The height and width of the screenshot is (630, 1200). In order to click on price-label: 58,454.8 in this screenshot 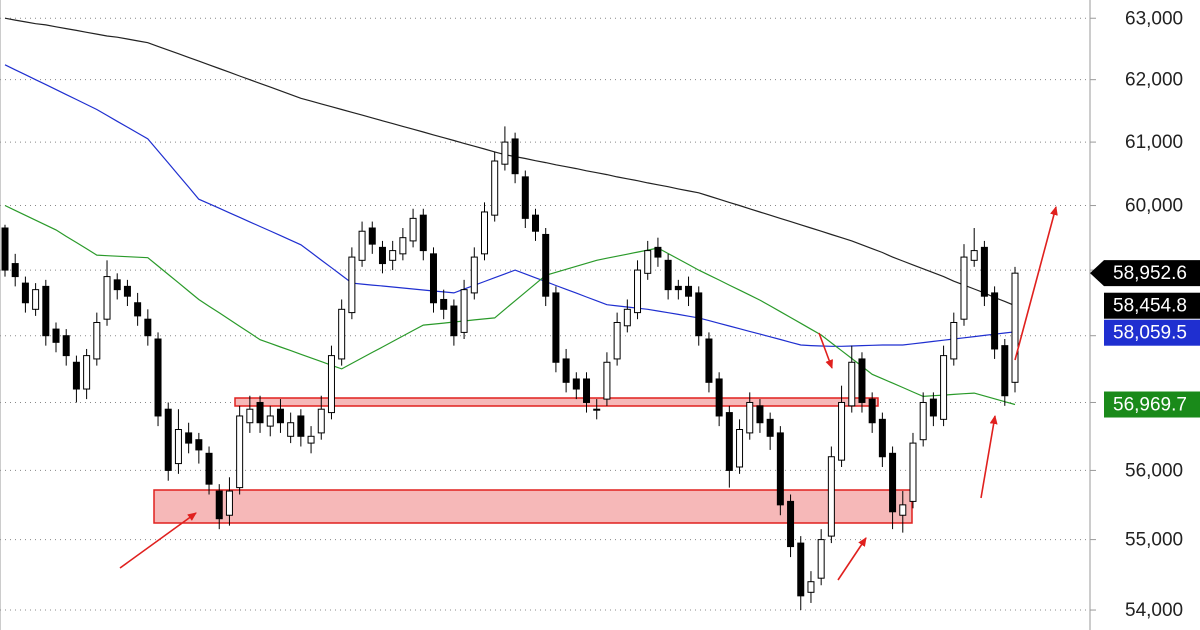, I will do `click(1150, 306)`.